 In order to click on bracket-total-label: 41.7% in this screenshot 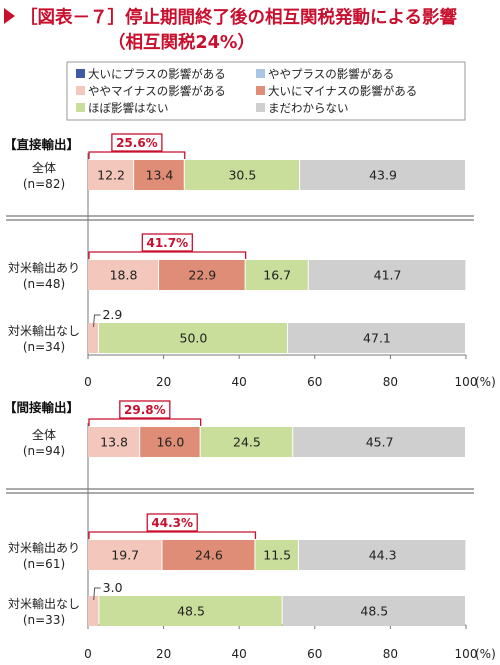, I will do `click(167, 243)`.